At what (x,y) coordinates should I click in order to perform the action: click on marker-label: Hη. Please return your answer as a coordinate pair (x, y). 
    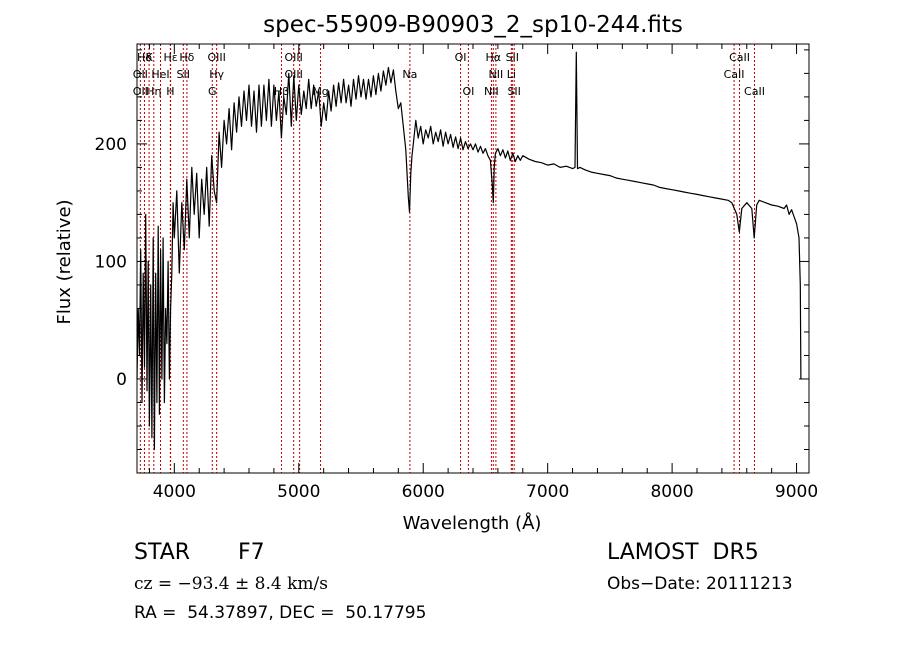
    Looking at the image, I should click on (153, 91).